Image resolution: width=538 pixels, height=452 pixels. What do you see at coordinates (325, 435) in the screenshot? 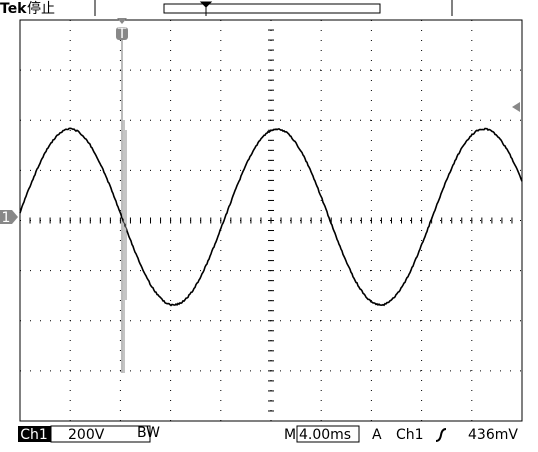
I see `time-per-div: 4.00ms` at bounding box center [325, 435].